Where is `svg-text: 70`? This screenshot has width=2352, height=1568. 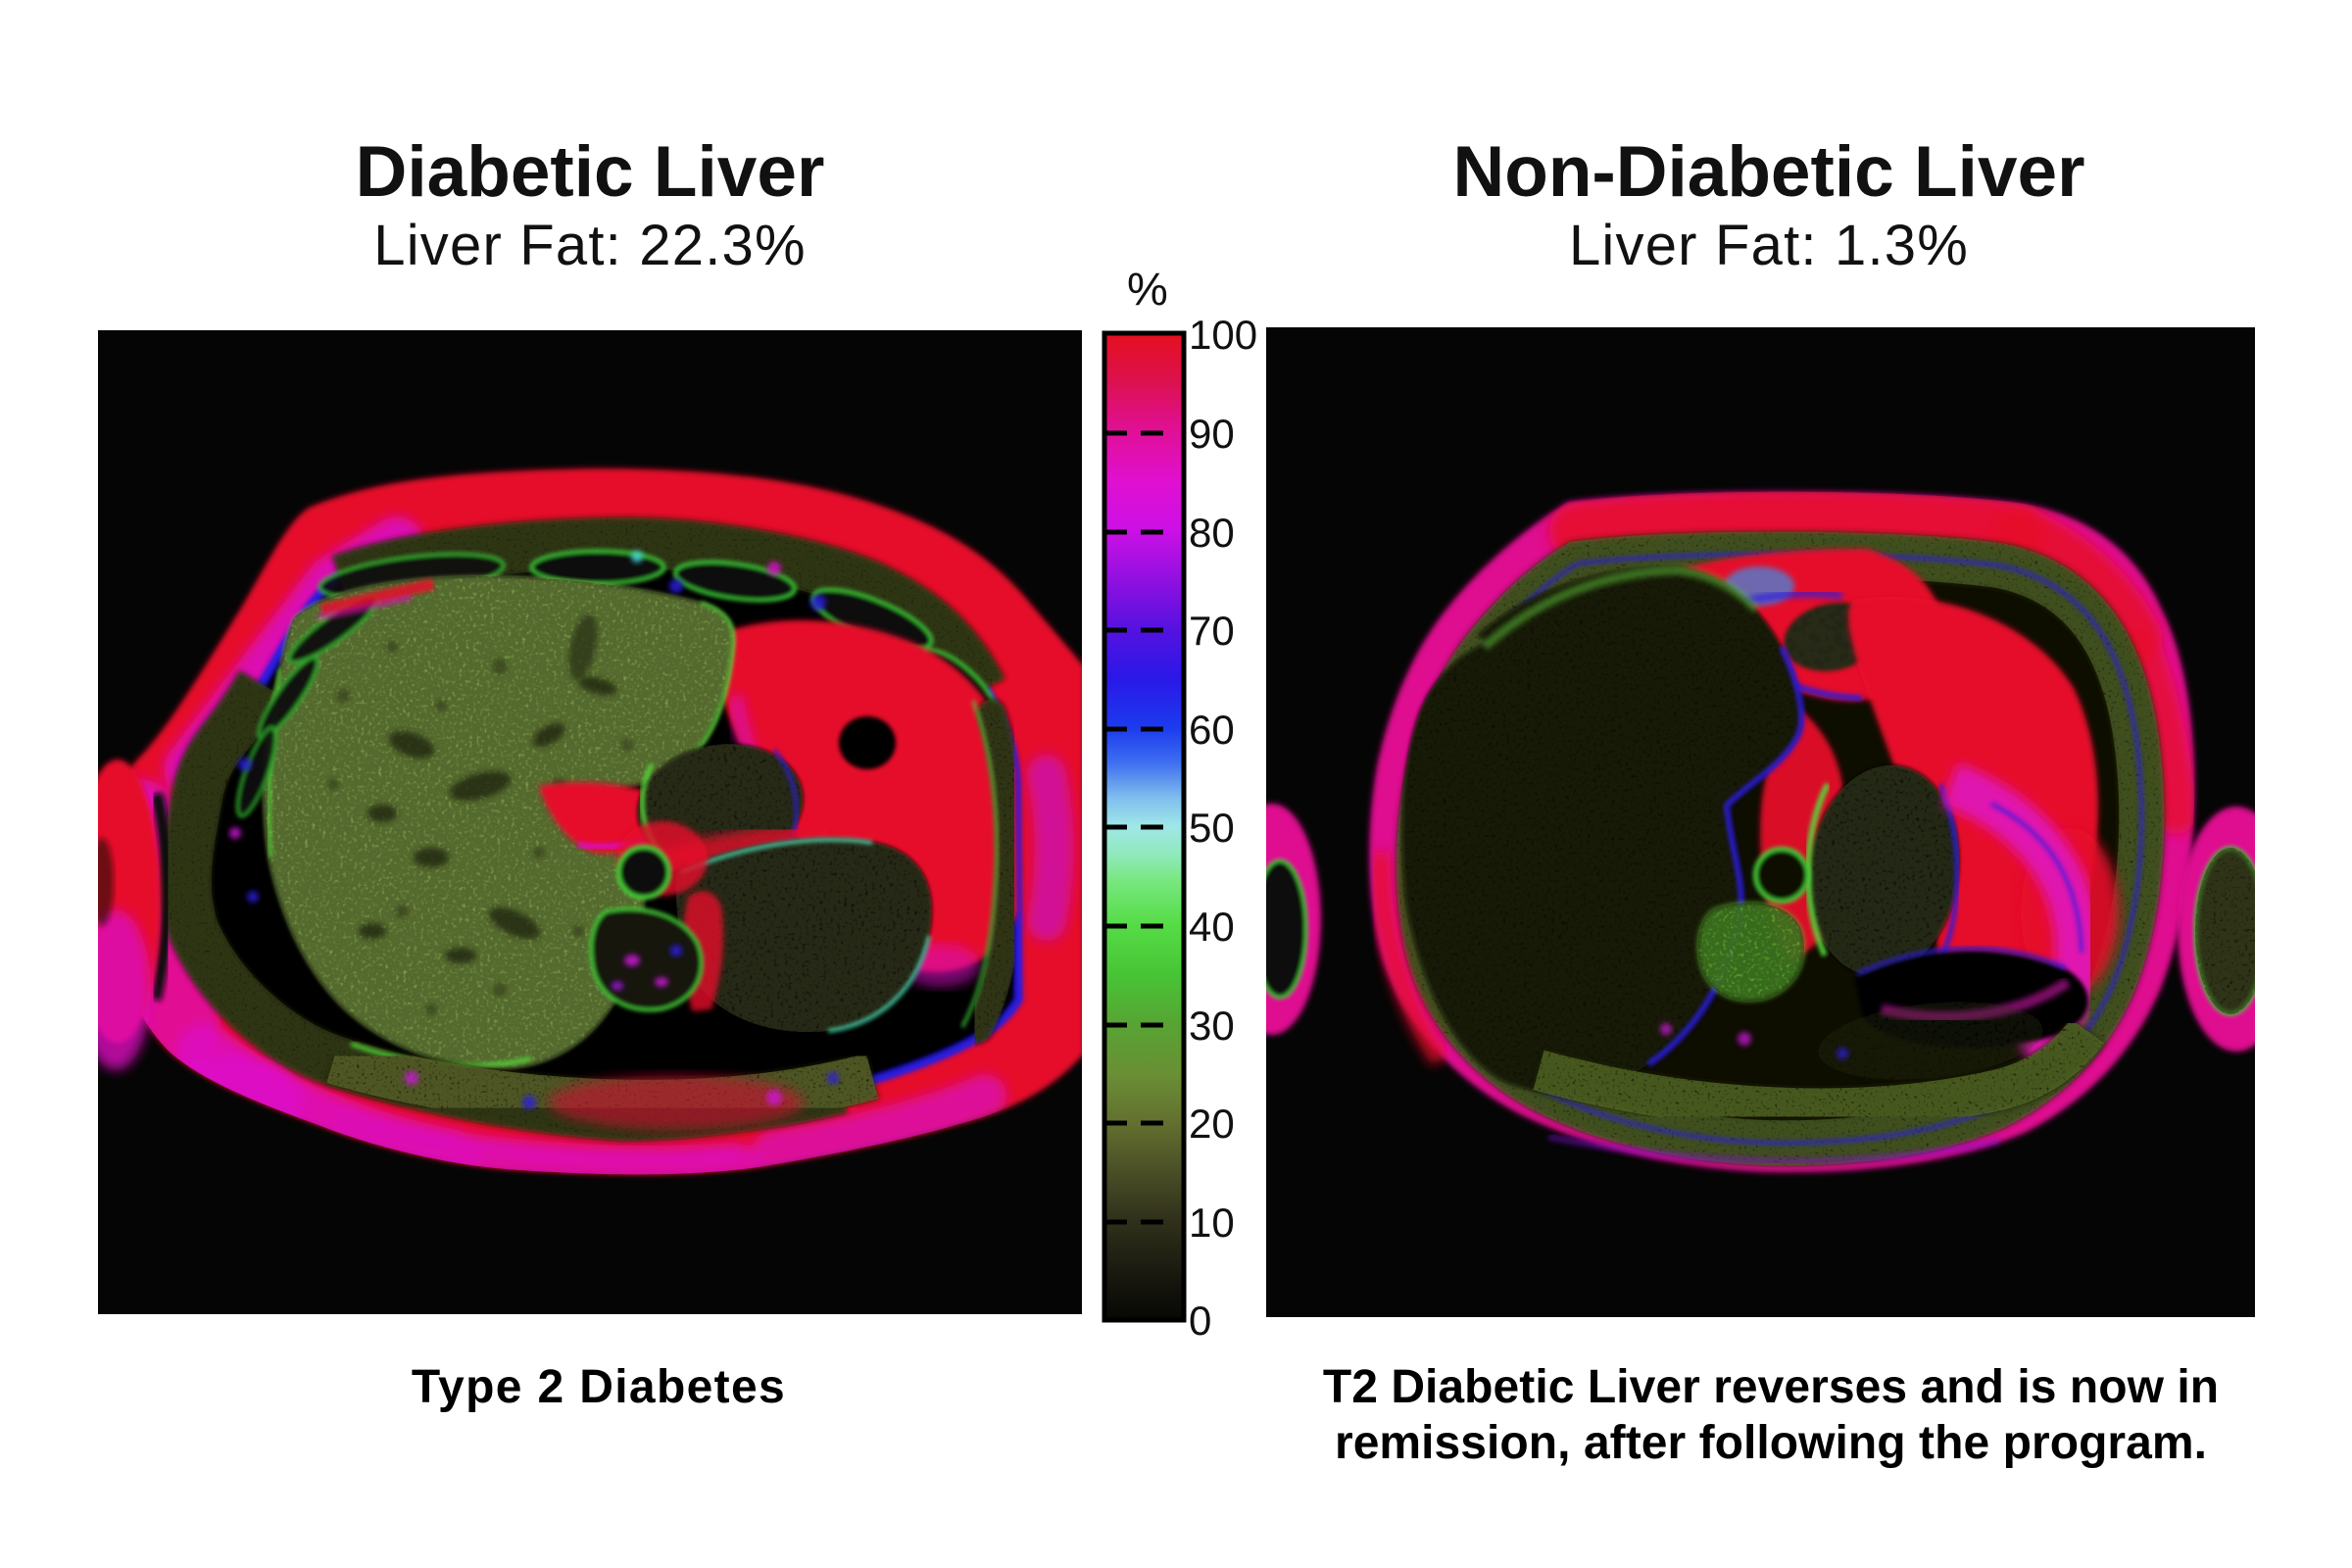 svg-text: 70 is located at coordinates (1212, 631).